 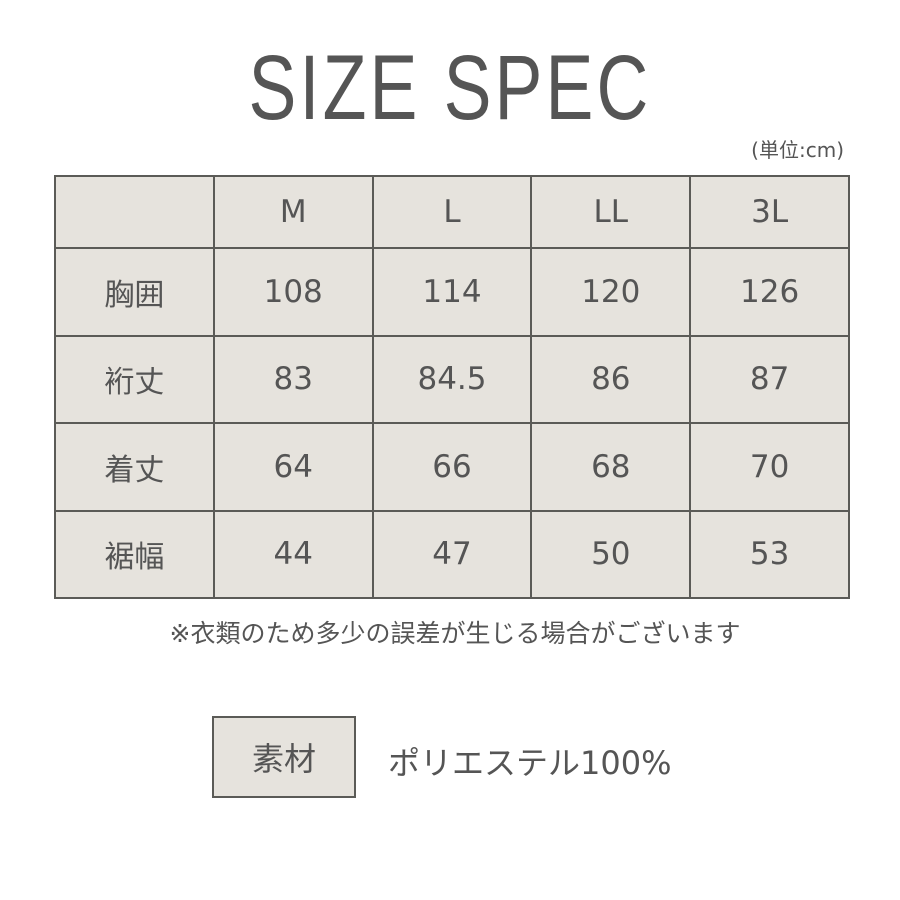 I want to click on table-cell: 86, so click(x=611, y=379).